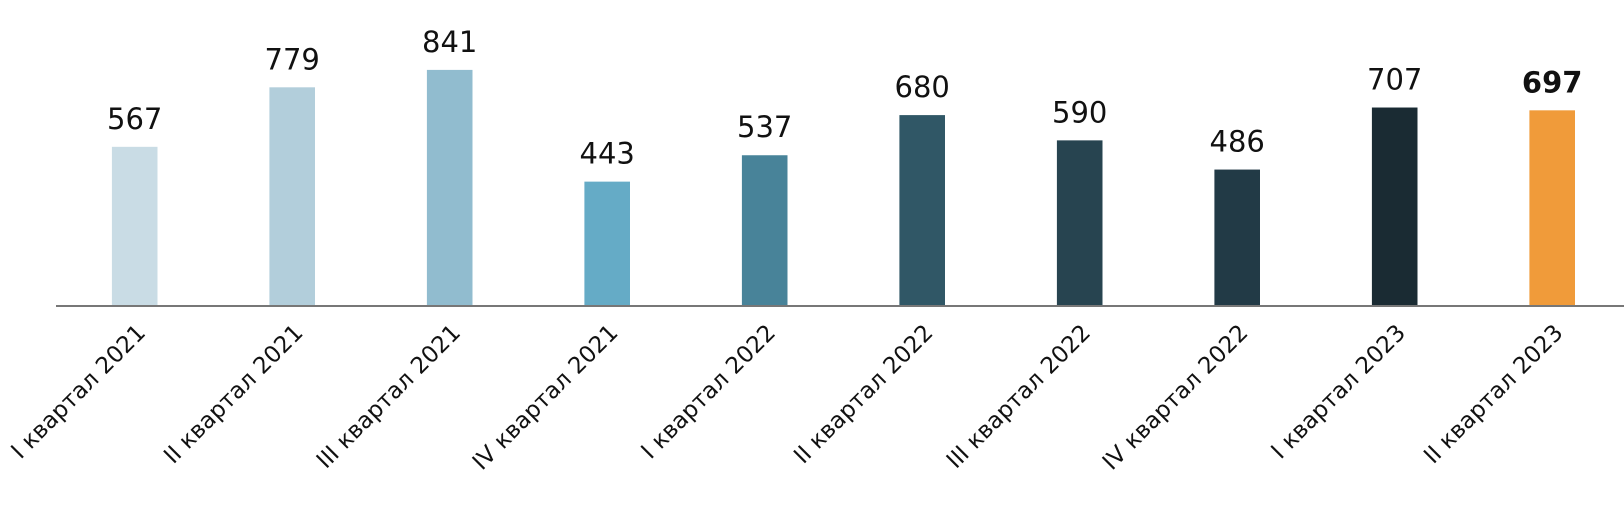 This screenshot has width=1624, height=522. Describe the element at coordinates (607, 154) in the screenshot. I see `value-label: 443` at that location.